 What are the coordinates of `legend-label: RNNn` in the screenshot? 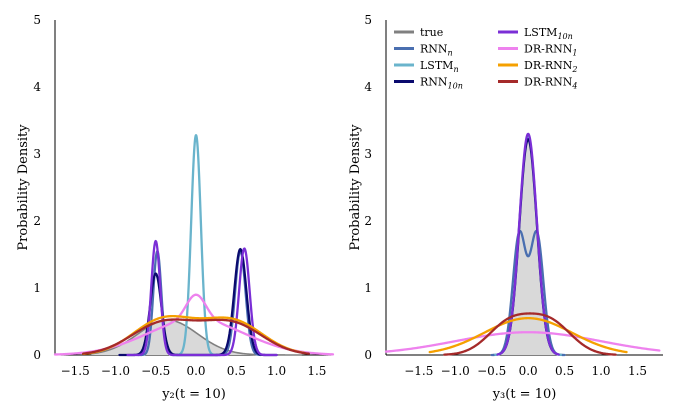 It's located at (436, 50).